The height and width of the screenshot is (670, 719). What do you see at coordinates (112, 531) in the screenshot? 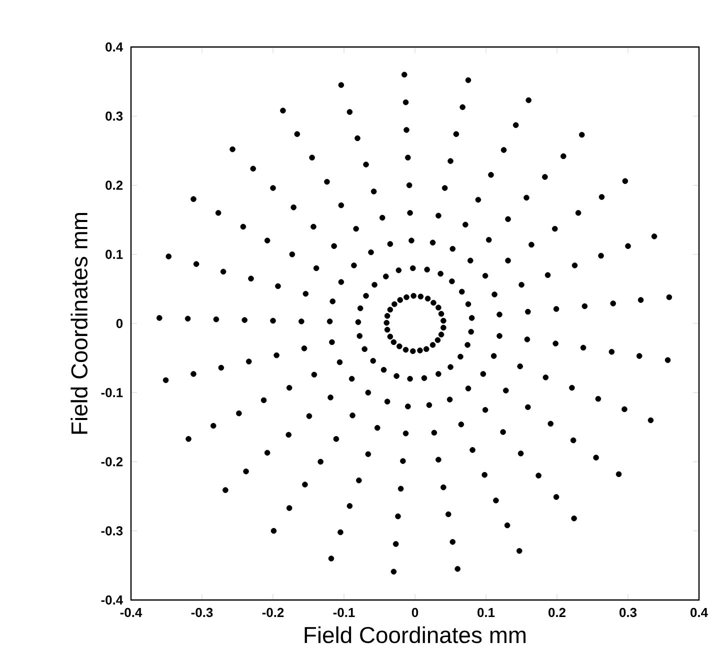
I see `y-tick-label: -0.3` at bounding box center [112, 531].